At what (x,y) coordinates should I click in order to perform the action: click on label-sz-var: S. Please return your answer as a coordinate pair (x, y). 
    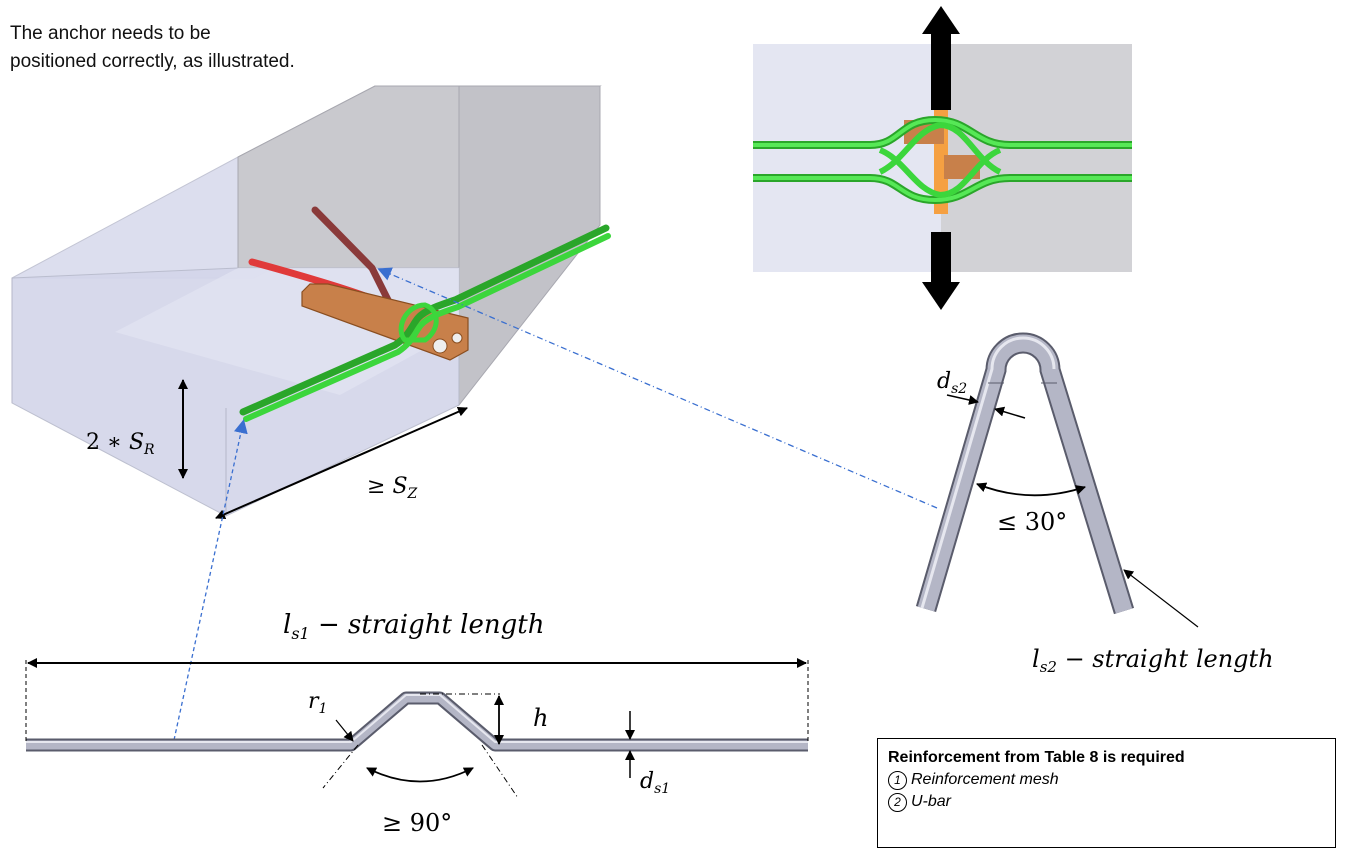
    Looking at the image, I should click on (399, 486).